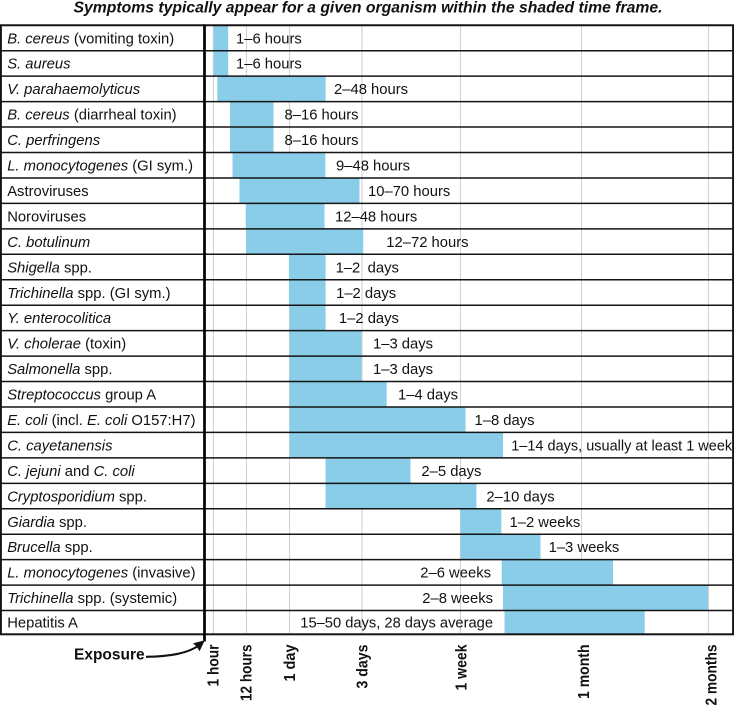 This screenshot has height=706, width=734. I want to click on svg-text: Astroviruses, so click(47, 192).